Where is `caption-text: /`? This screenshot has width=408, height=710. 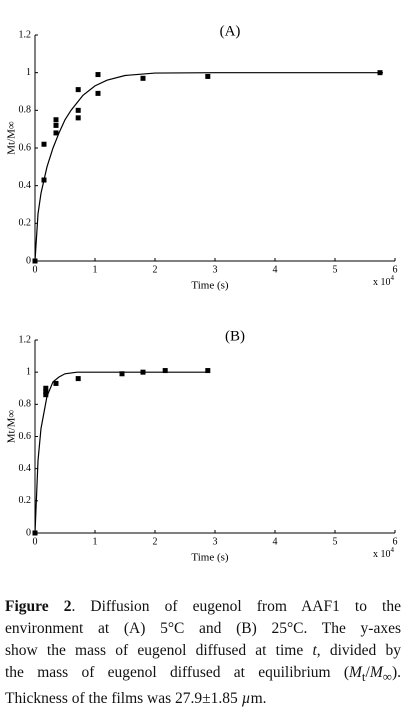 caption-text: / is located at coordinates (367, 672).